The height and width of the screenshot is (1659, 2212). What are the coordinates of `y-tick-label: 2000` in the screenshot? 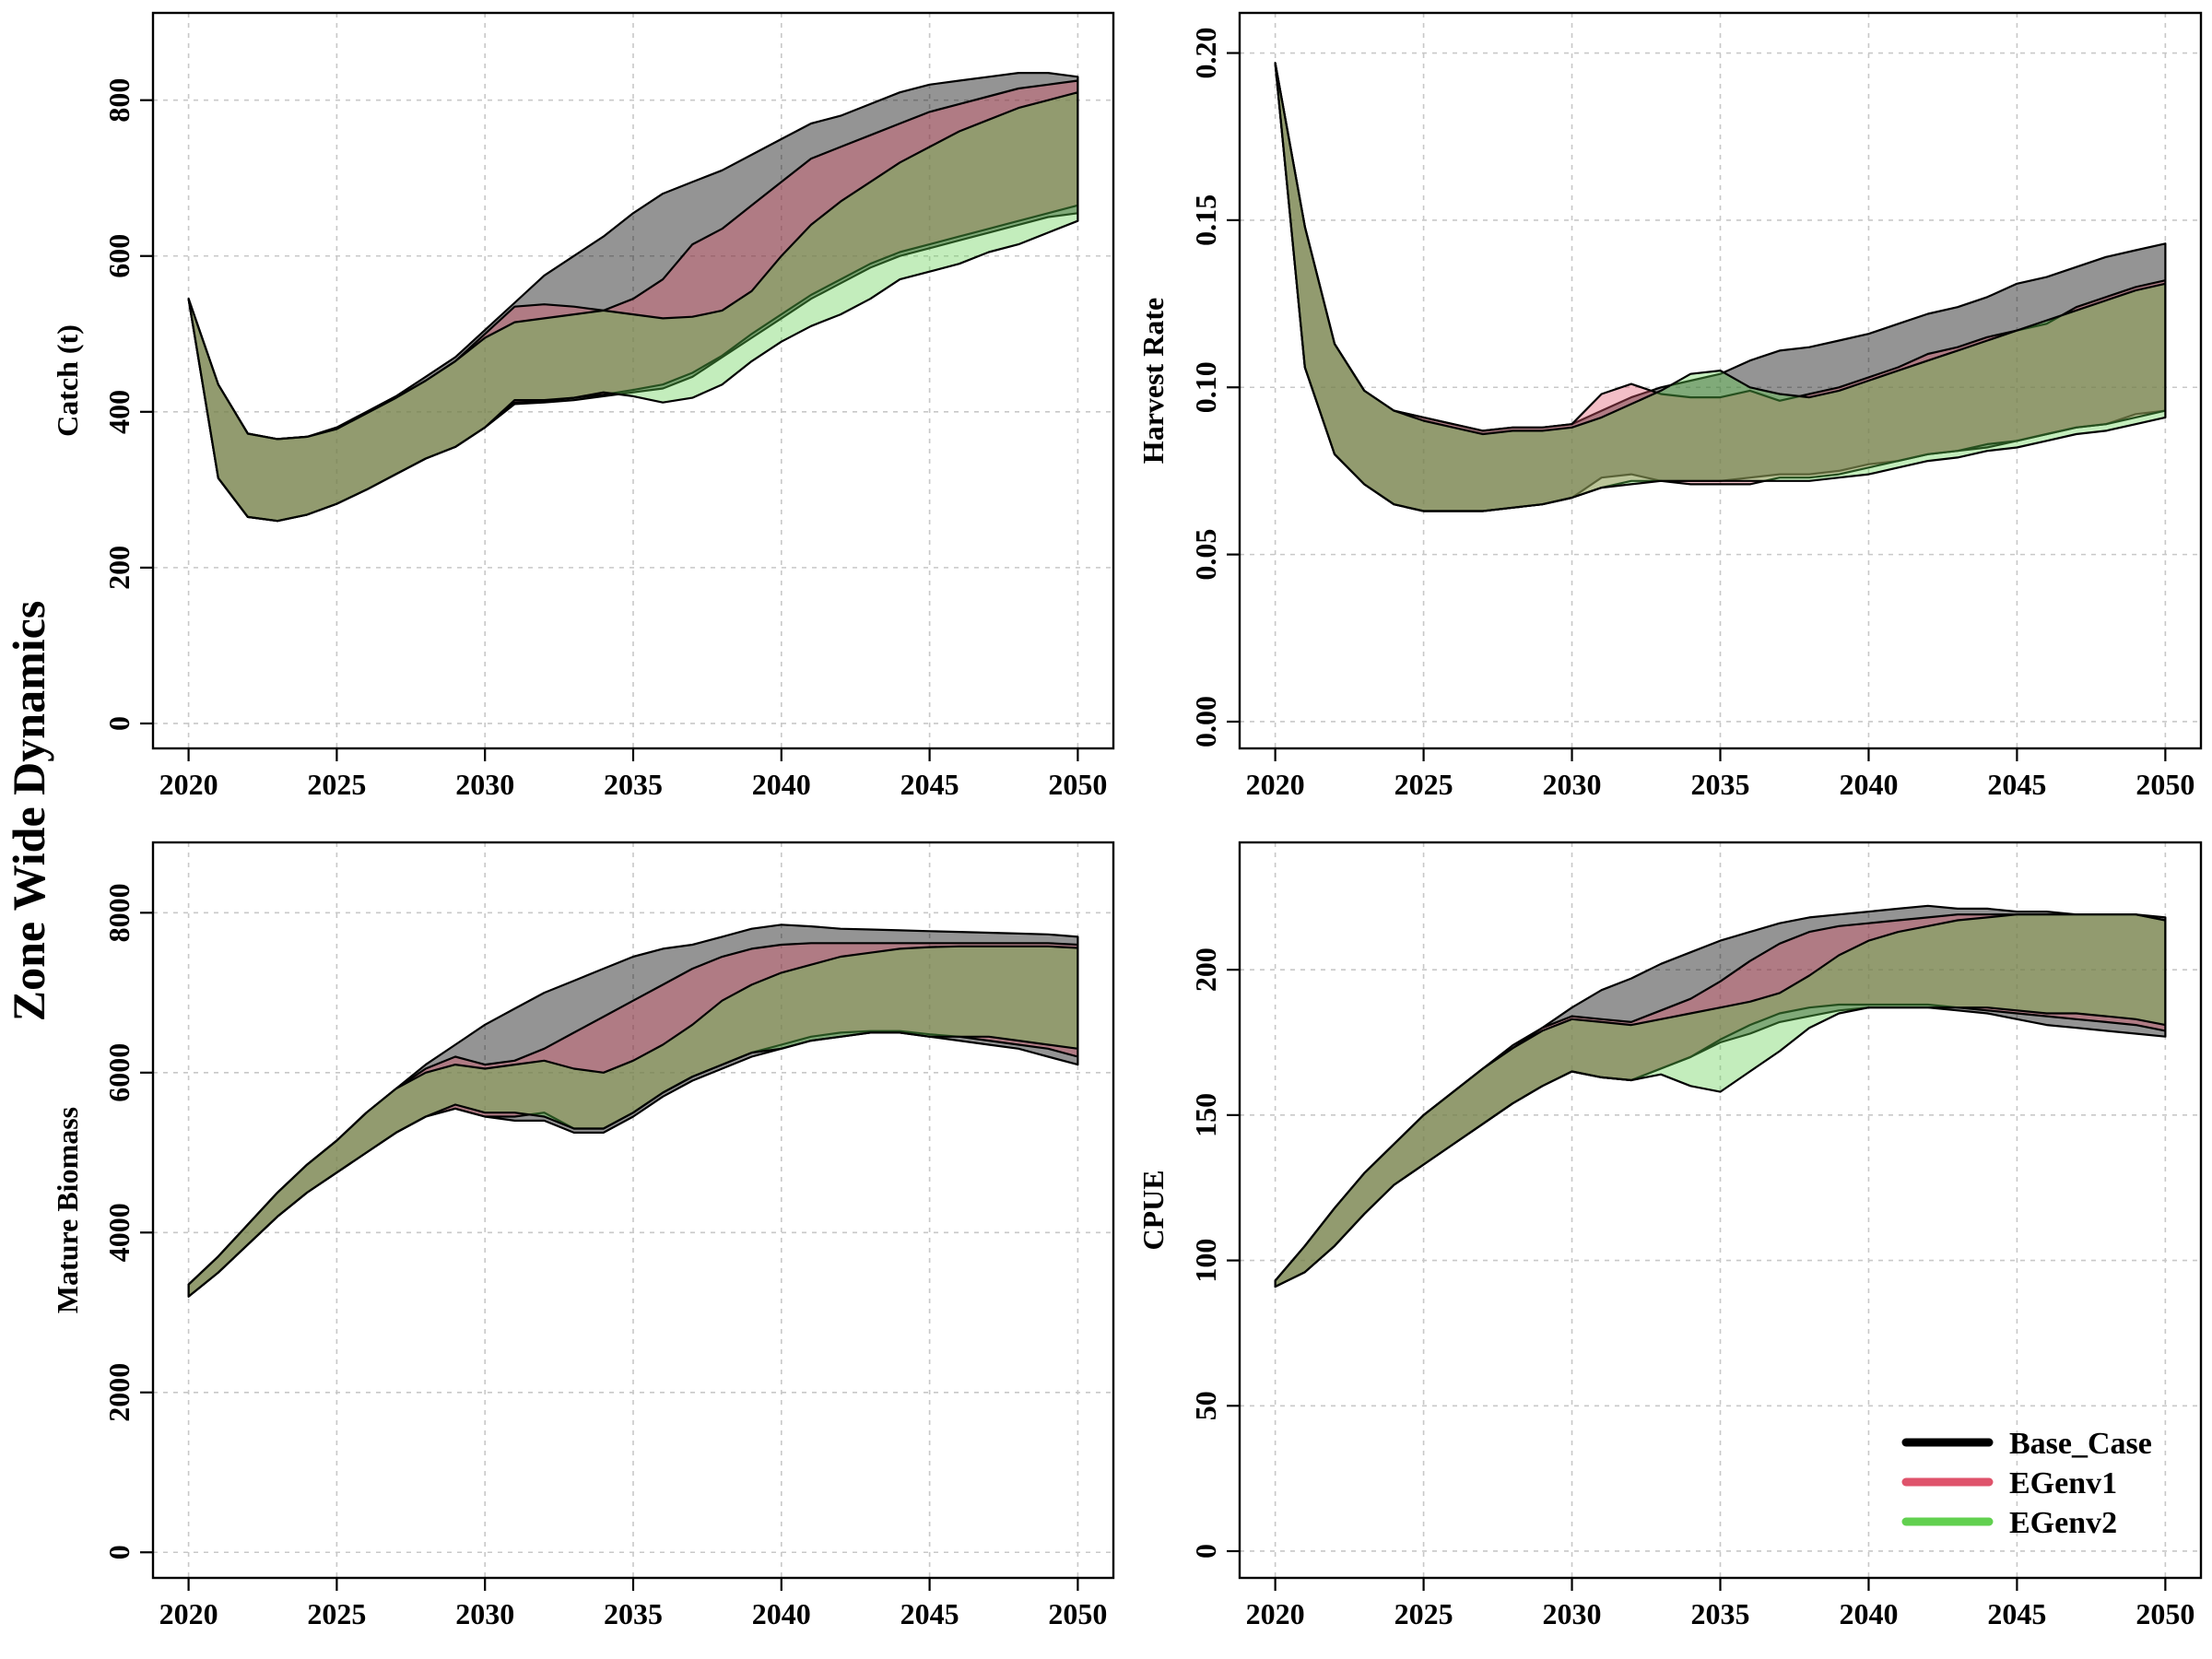 It's located at (118, 1392).